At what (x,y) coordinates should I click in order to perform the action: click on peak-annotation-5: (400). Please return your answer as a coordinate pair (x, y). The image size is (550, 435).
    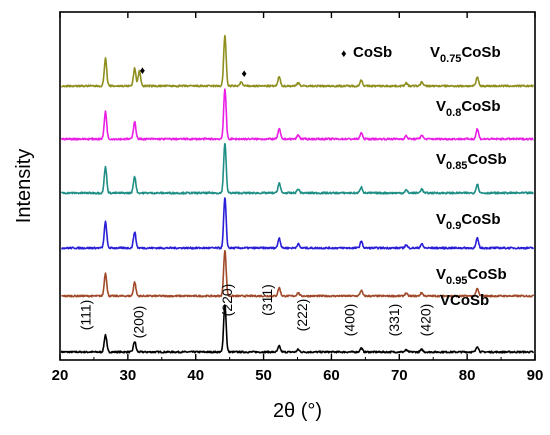
    Looking at the image, I should click on (349, 320).